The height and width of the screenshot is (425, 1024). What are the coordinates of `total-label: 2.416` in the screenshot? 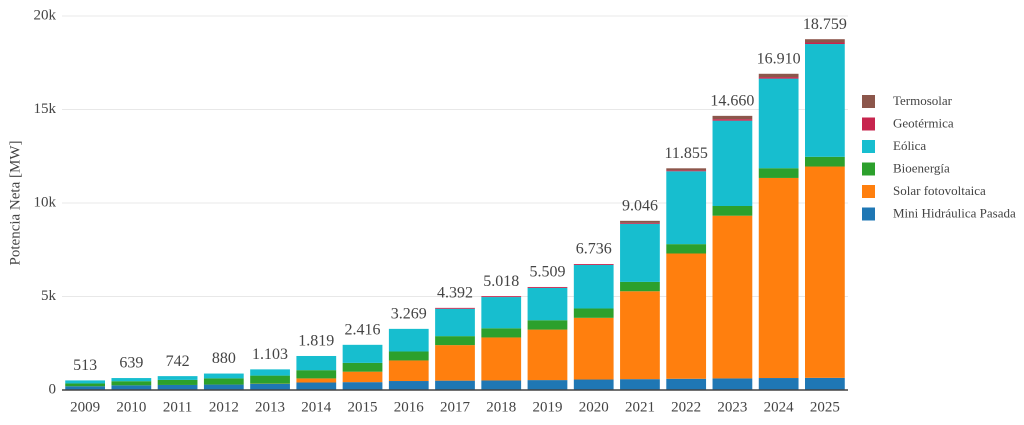 It's located at (363, 329).